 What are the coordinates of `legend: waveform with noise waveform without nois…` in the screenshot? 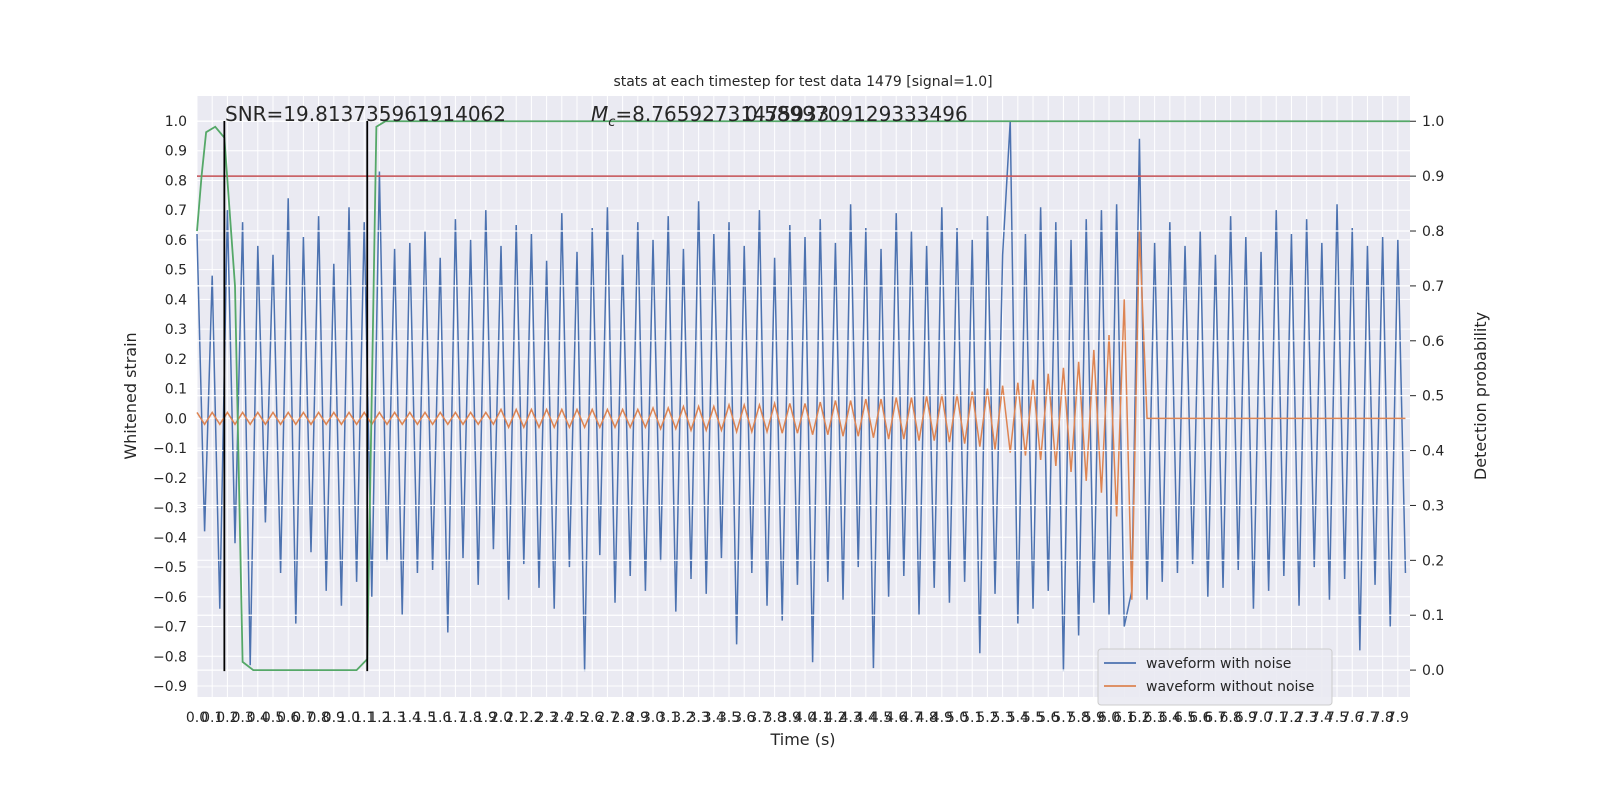 It's located at (1215, 677).